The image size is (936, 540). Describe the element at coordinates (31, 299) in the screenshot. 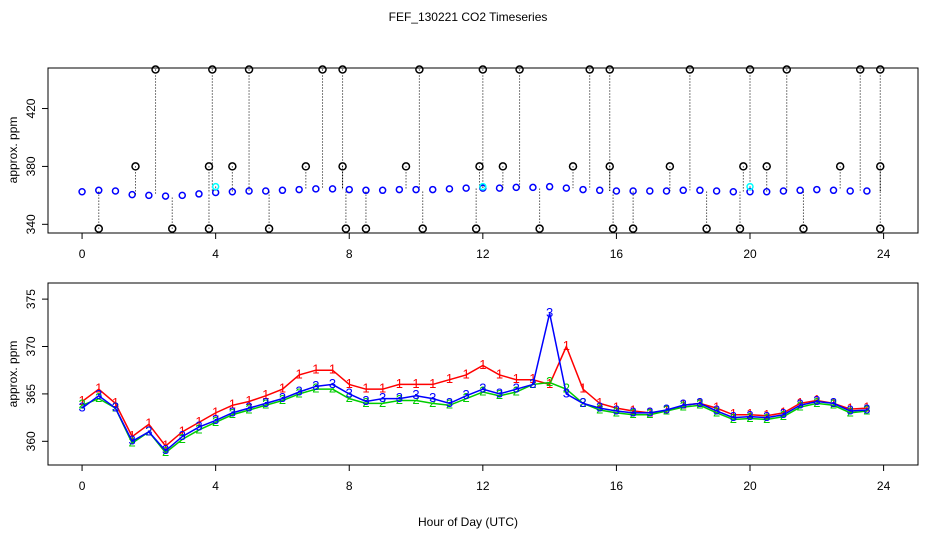

I see `y-tick-label: 375` at that location.